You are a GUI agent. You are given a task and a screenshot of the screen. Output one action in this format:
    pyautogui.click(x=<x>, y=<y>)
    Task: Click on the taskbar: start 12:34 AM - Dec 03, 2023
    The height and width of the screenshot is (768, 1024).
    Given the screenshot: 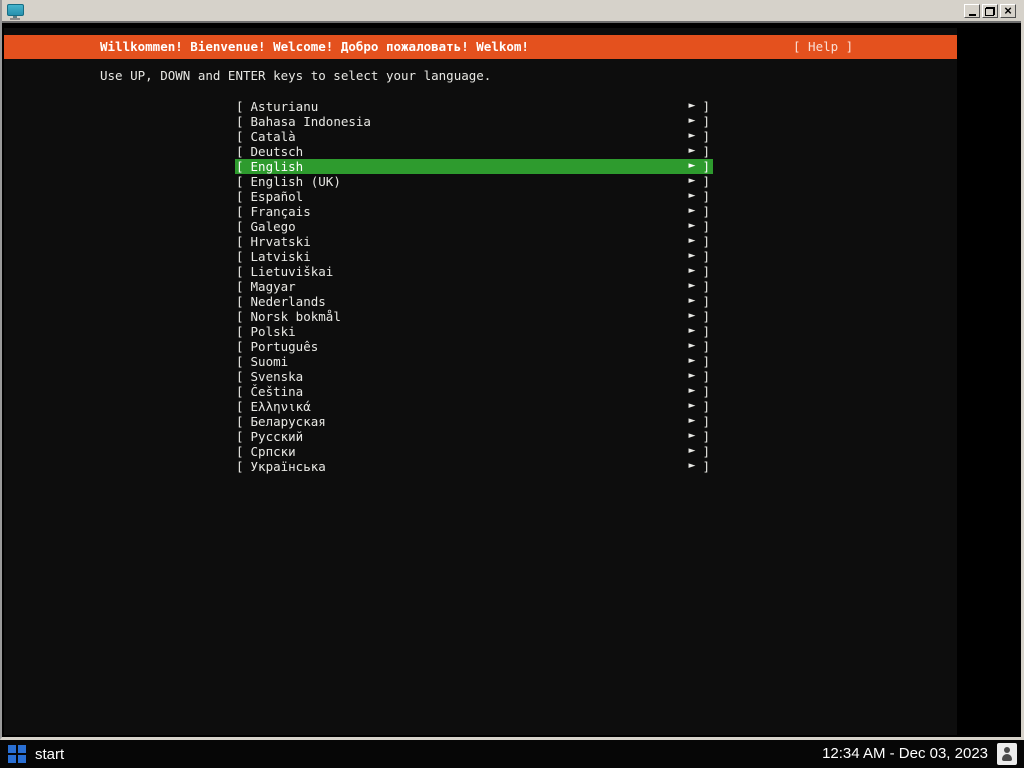 What is the action you would take?
    pyautogui.click(x=512, y=754)
    